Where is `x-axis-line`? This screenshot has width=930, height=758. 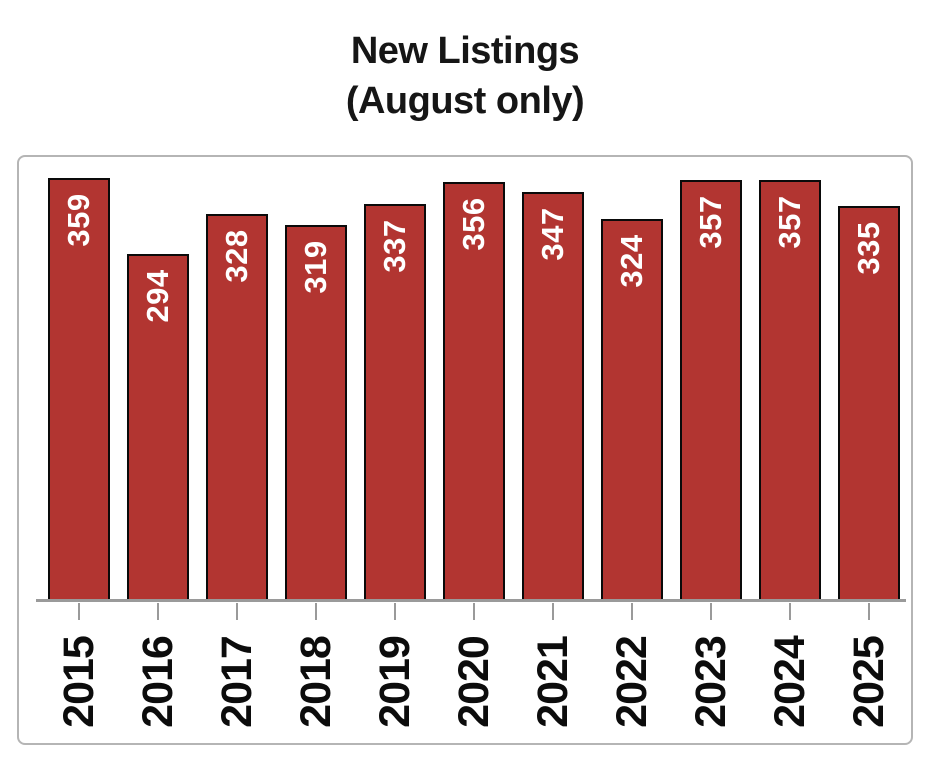 x-axis-line is located at coordinates (471, 600).